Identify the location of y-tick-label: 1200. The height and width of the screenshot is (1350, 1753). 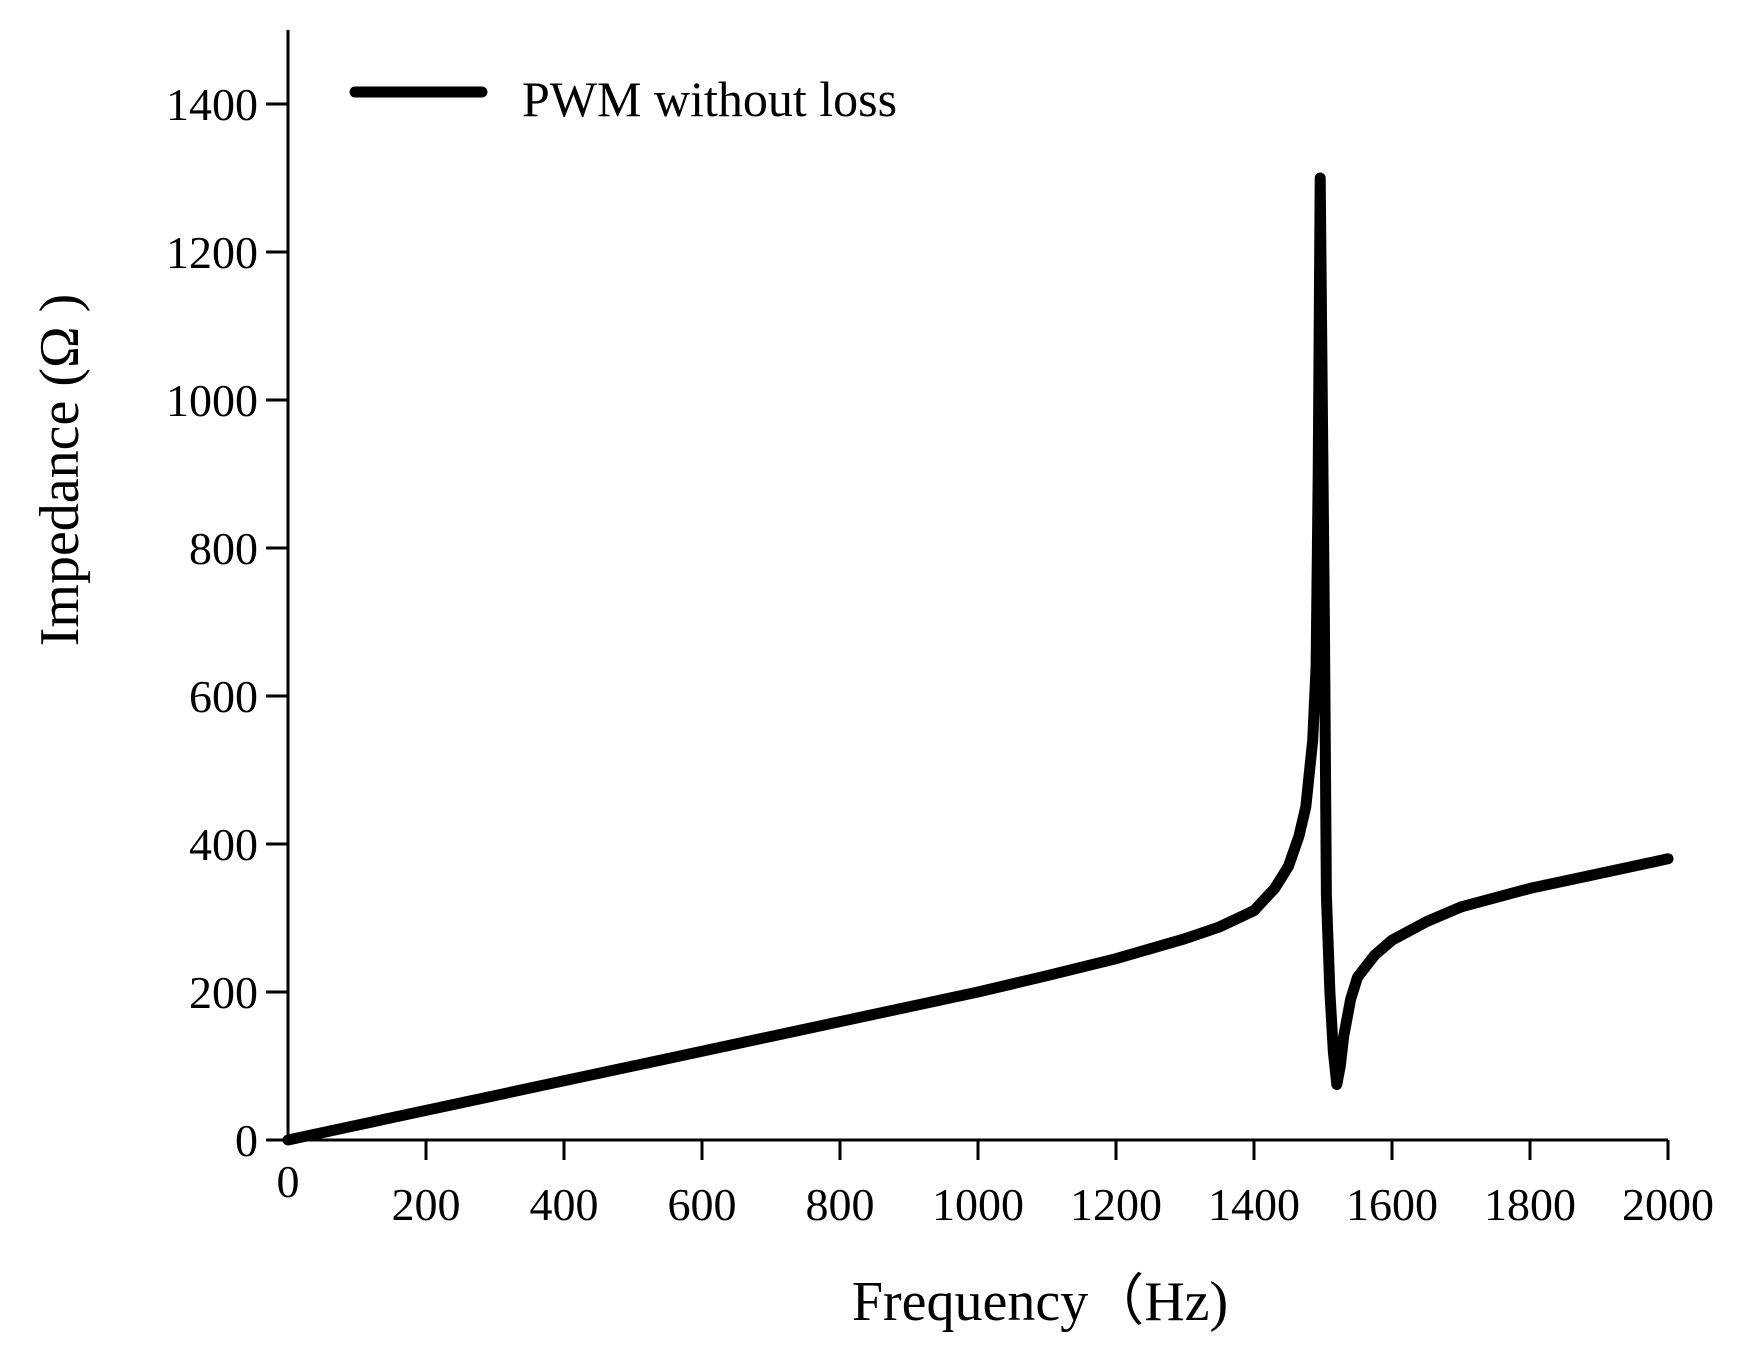
(212, 252).